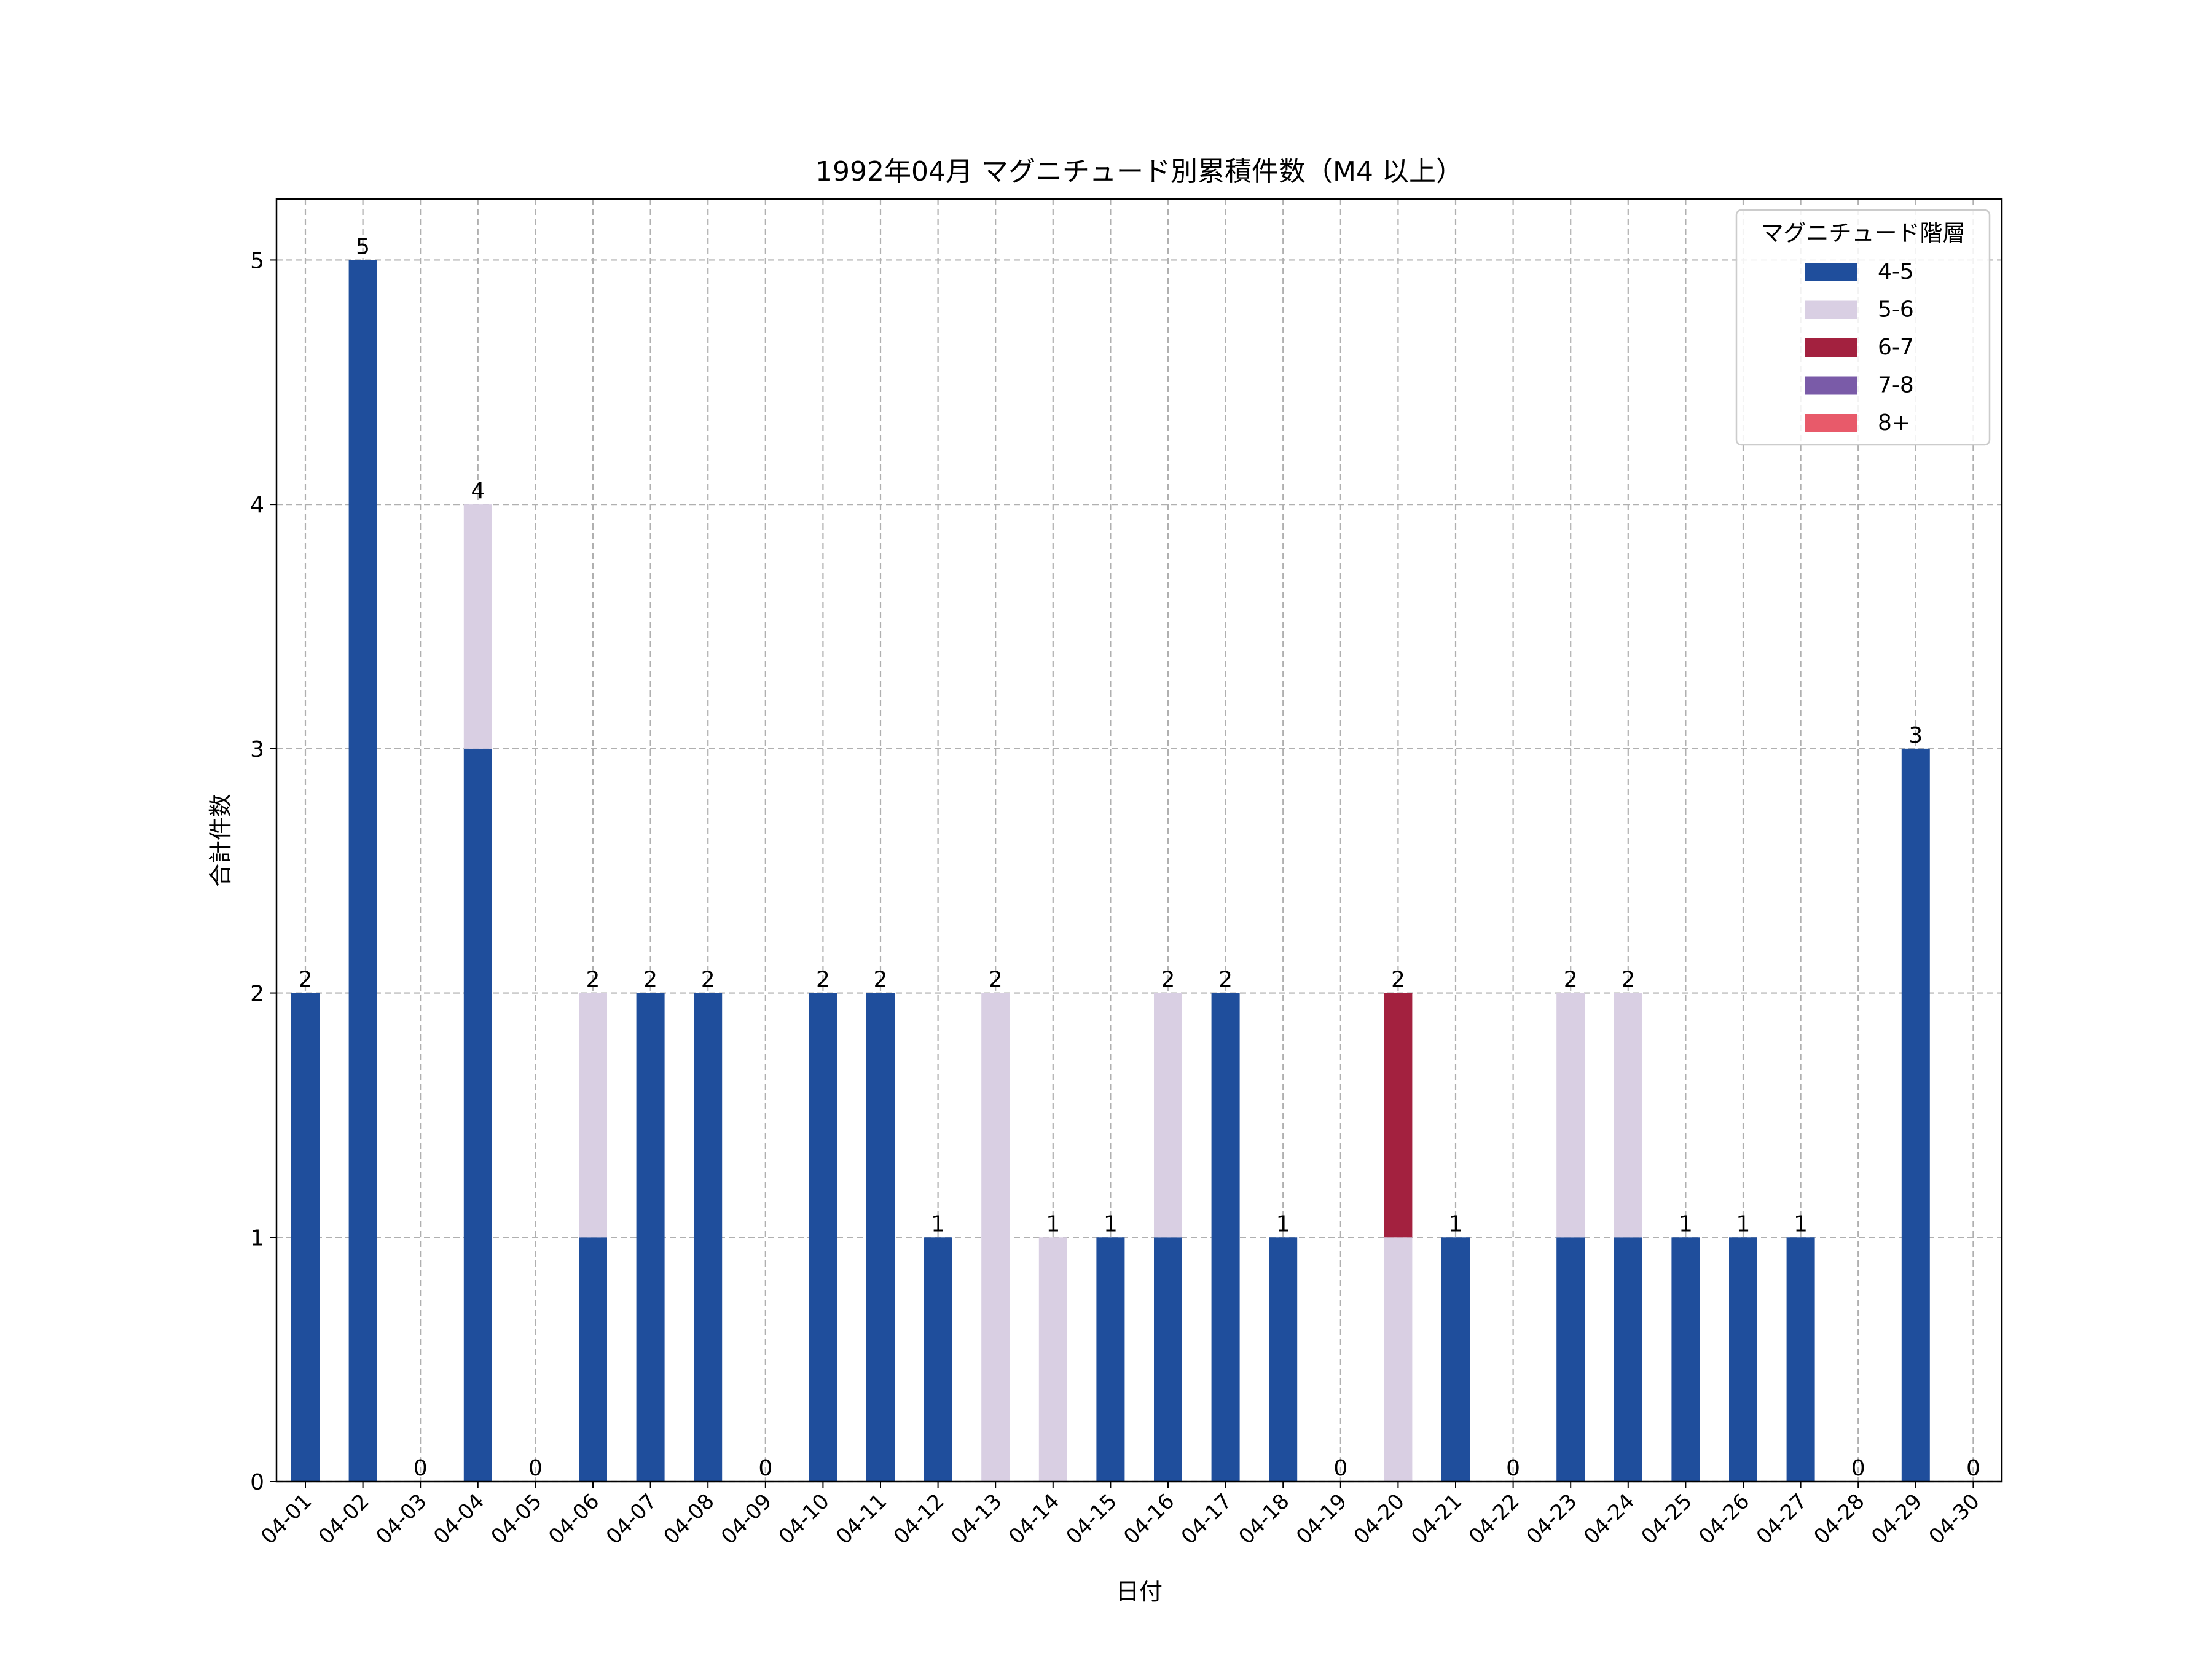  What do you see at coordinates (257, 994) in the screenshot?
I see `y-tick-label: 2` at bounding box center [257, 994].